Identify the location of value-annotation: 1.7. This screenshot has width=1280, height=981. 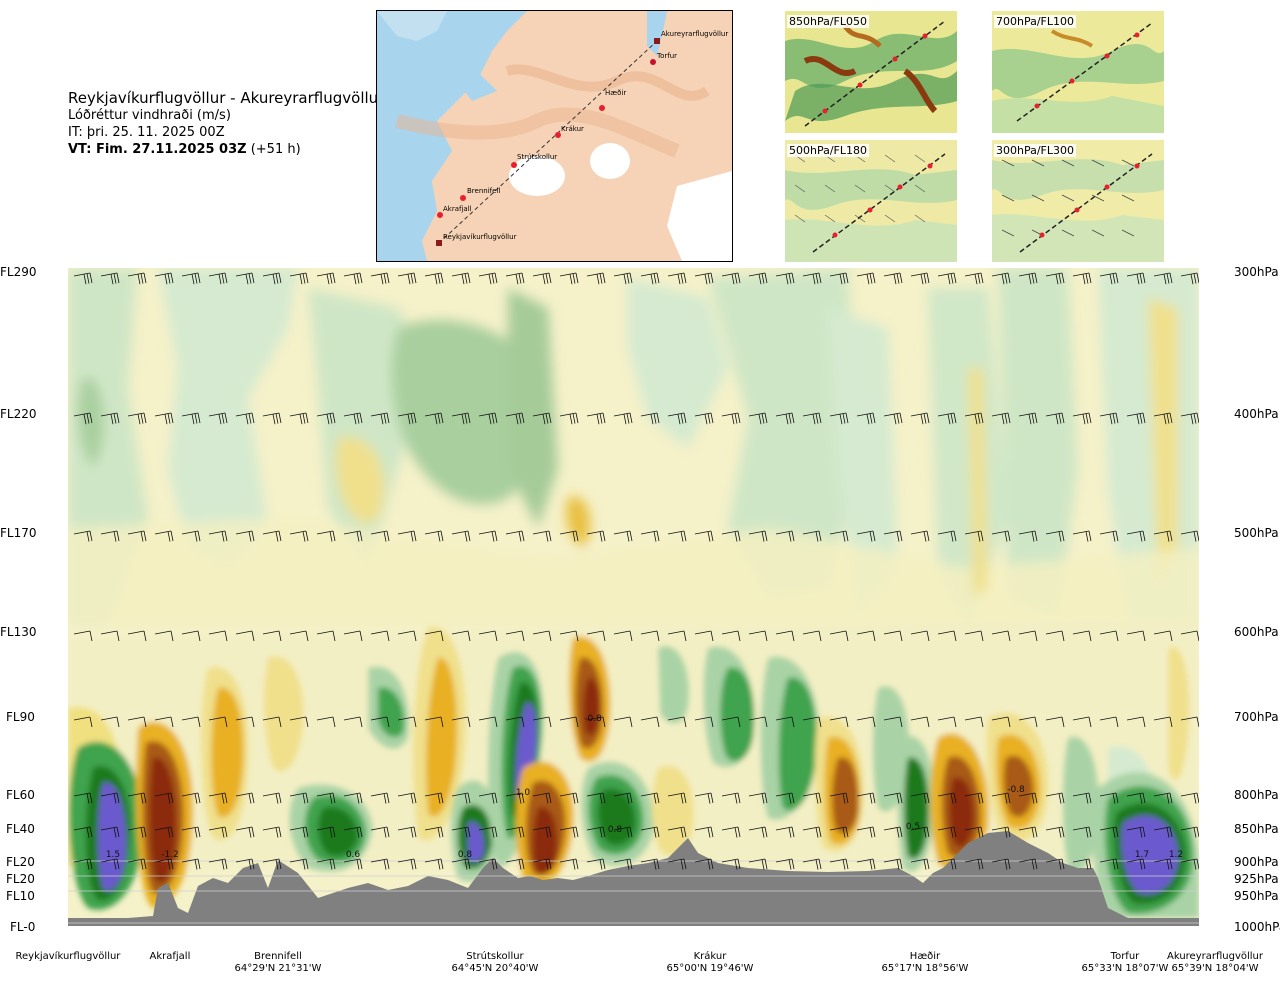
(1142, 855).